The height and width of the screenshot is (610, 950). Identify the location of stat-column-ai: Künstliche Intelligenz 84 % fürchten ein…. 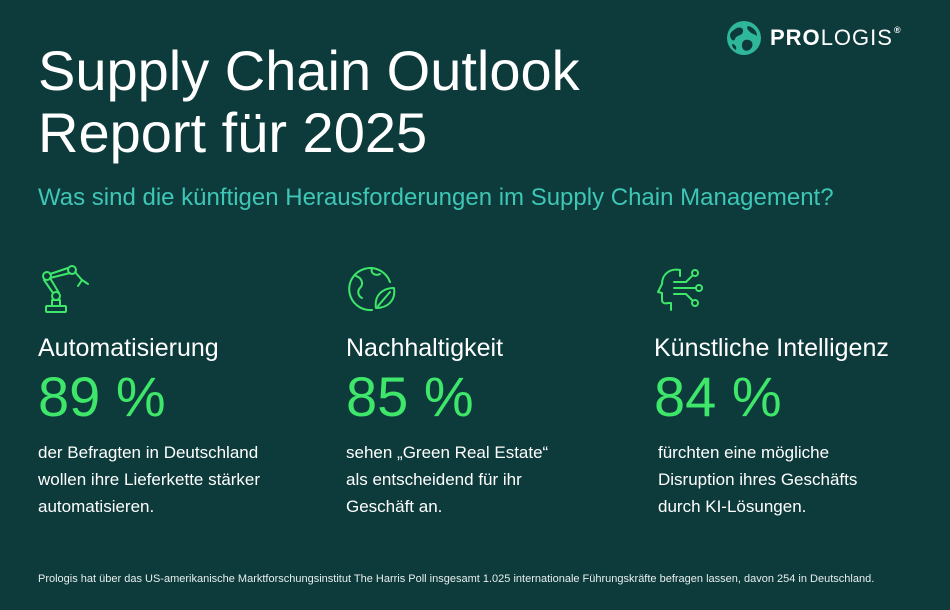
(789, 391).